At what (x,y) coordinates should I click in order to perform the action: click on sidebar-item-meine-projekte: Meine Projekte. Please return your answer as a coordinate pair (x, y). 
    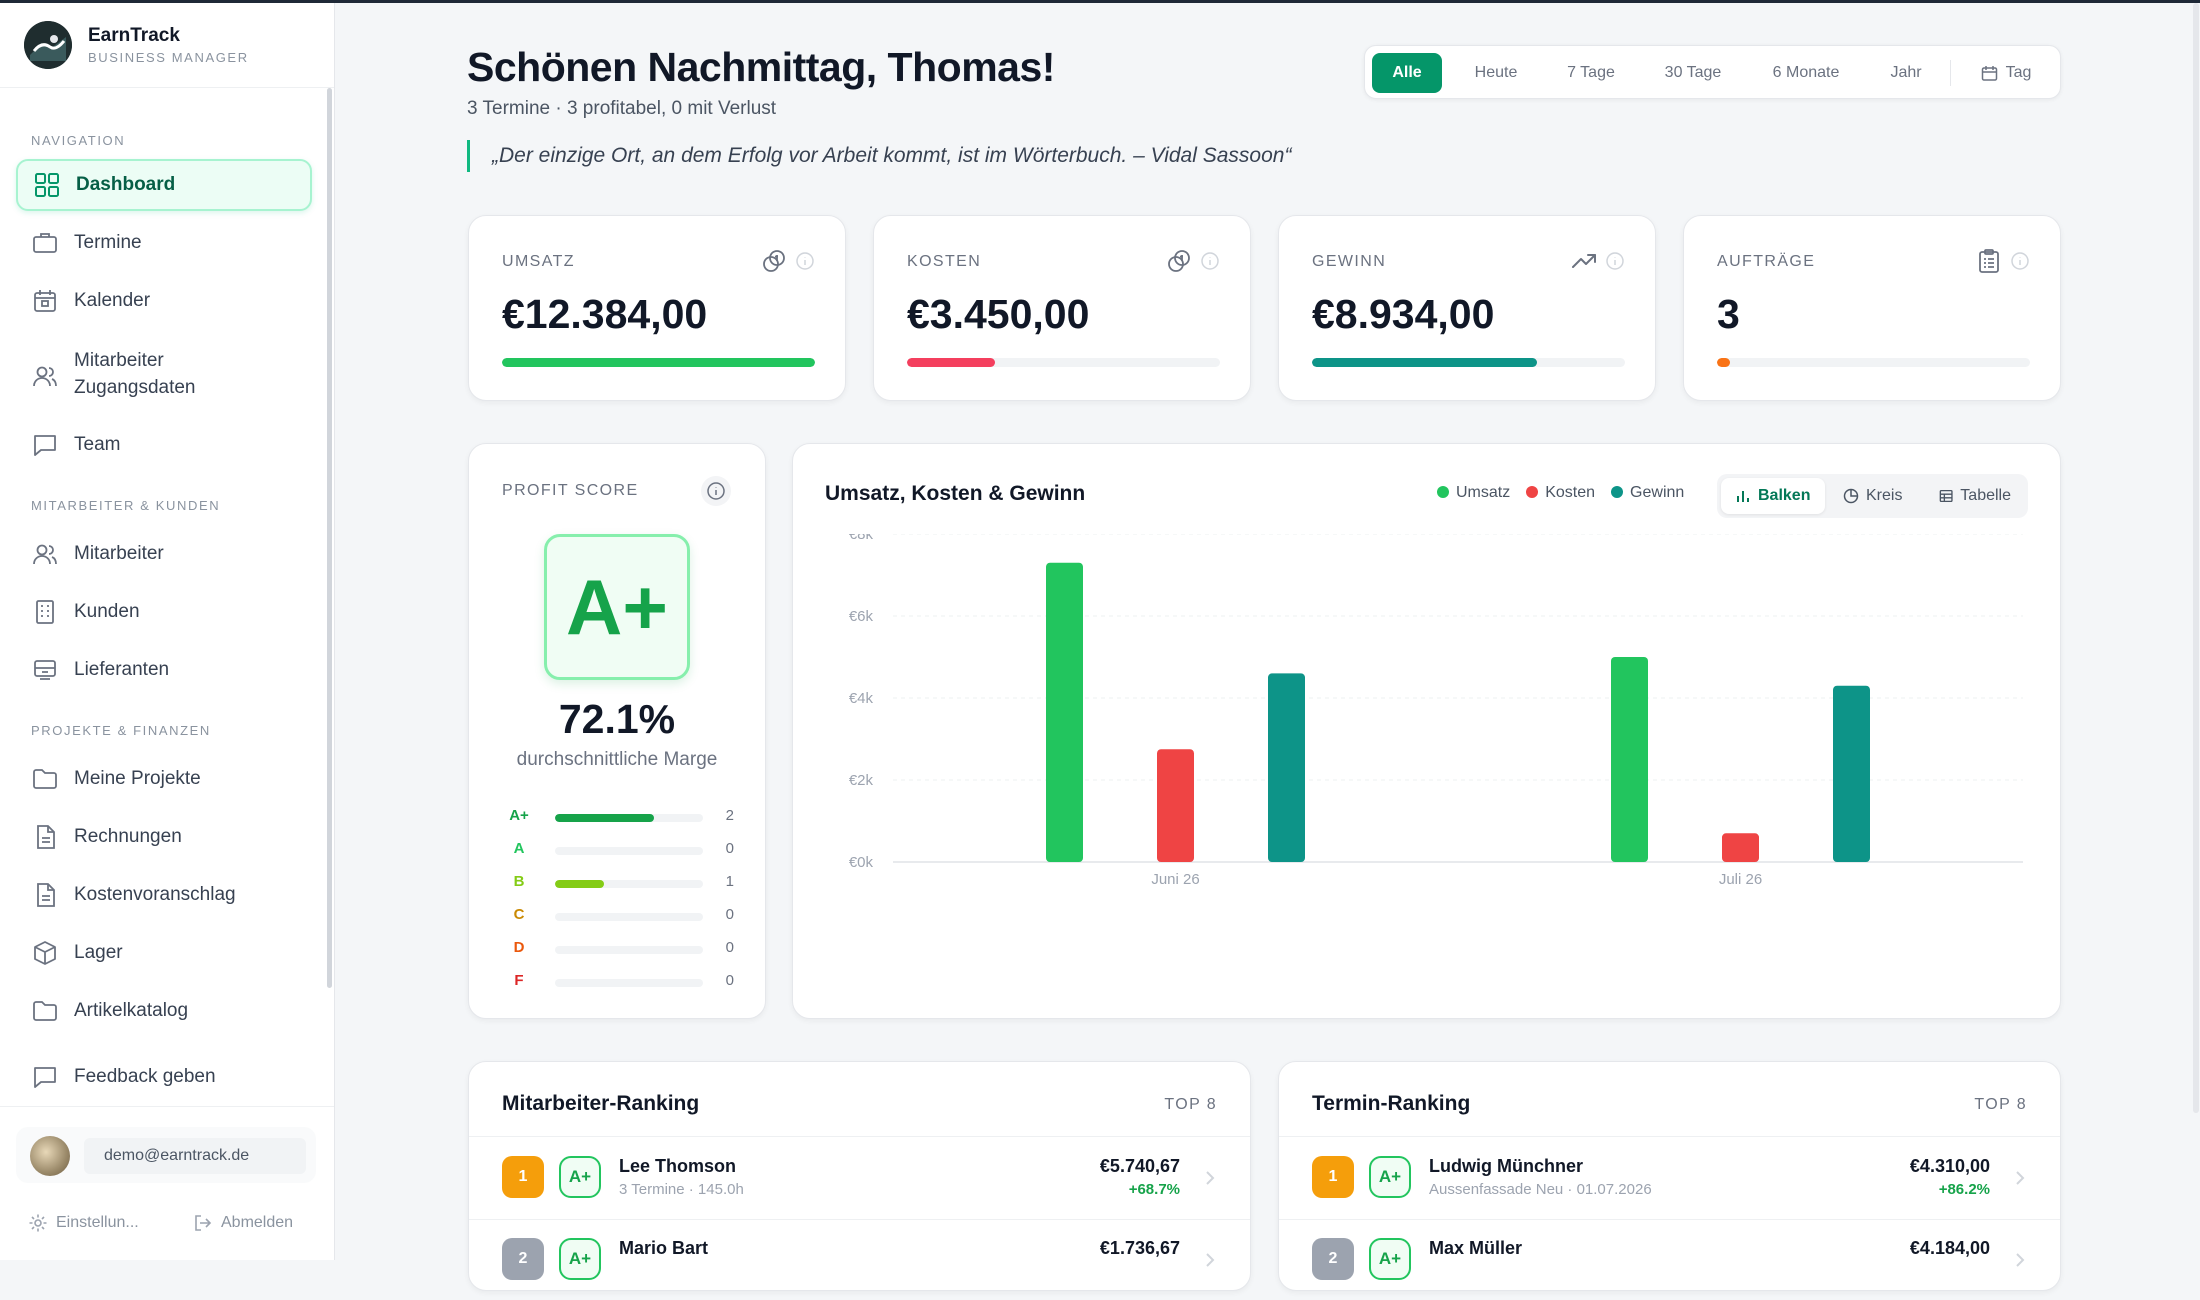
    Looking at the image, I should click on (164, 779).